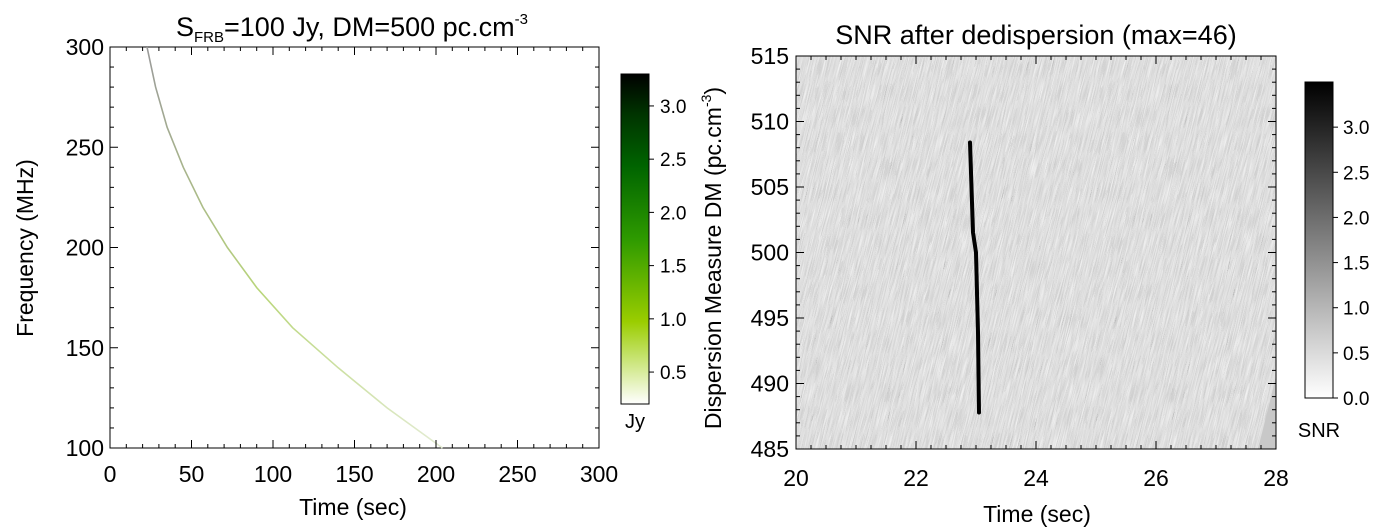  Describe the element at coordinates (85, 47) in the screenshot. I see `left-y-tick-label: 300` at that location.